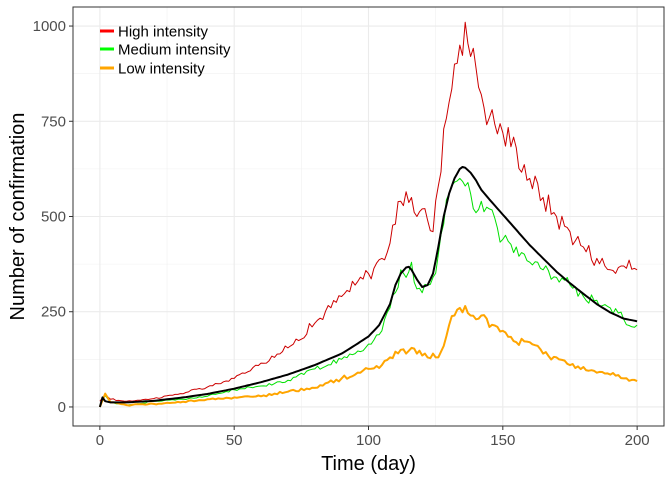 This screenshot has width=672, height=480. Describe the element at coordinates (53, 312) in the screenshot. I see `y-tick-label: 250` at that location.